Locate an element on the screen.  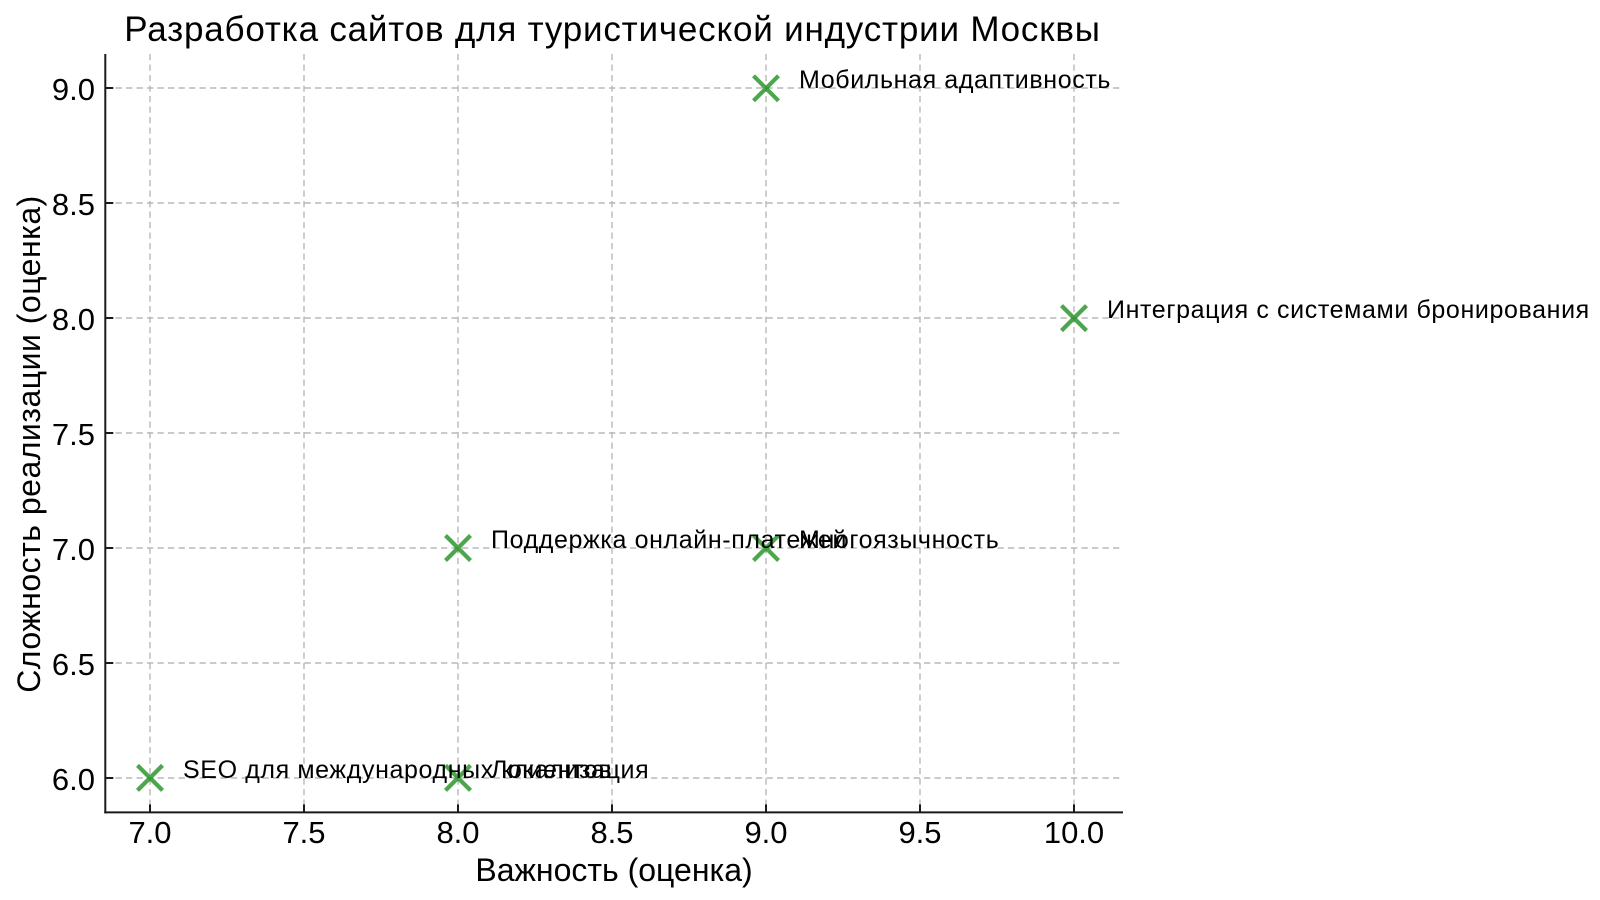
svg-text: Важность (оценка) is located at coordinates (613, 870).